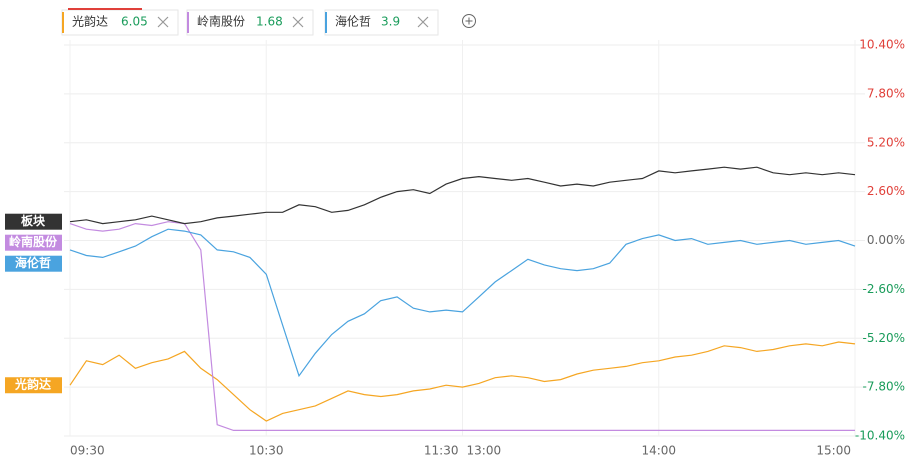 Image resolution: width=914 pixels, height=460 pixels. I want to click on tab-price: 1.68, so click(269, 22).